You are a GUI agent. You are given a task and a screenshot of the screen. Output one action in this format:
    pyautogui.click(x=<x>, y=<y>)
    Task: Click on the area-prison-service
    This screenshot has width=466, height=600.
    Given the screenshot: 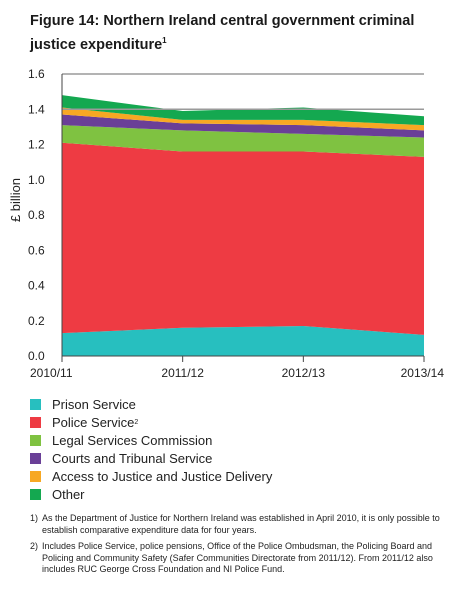 What is the action you would take?
    pyautogui.click(x=243, y=341)
    